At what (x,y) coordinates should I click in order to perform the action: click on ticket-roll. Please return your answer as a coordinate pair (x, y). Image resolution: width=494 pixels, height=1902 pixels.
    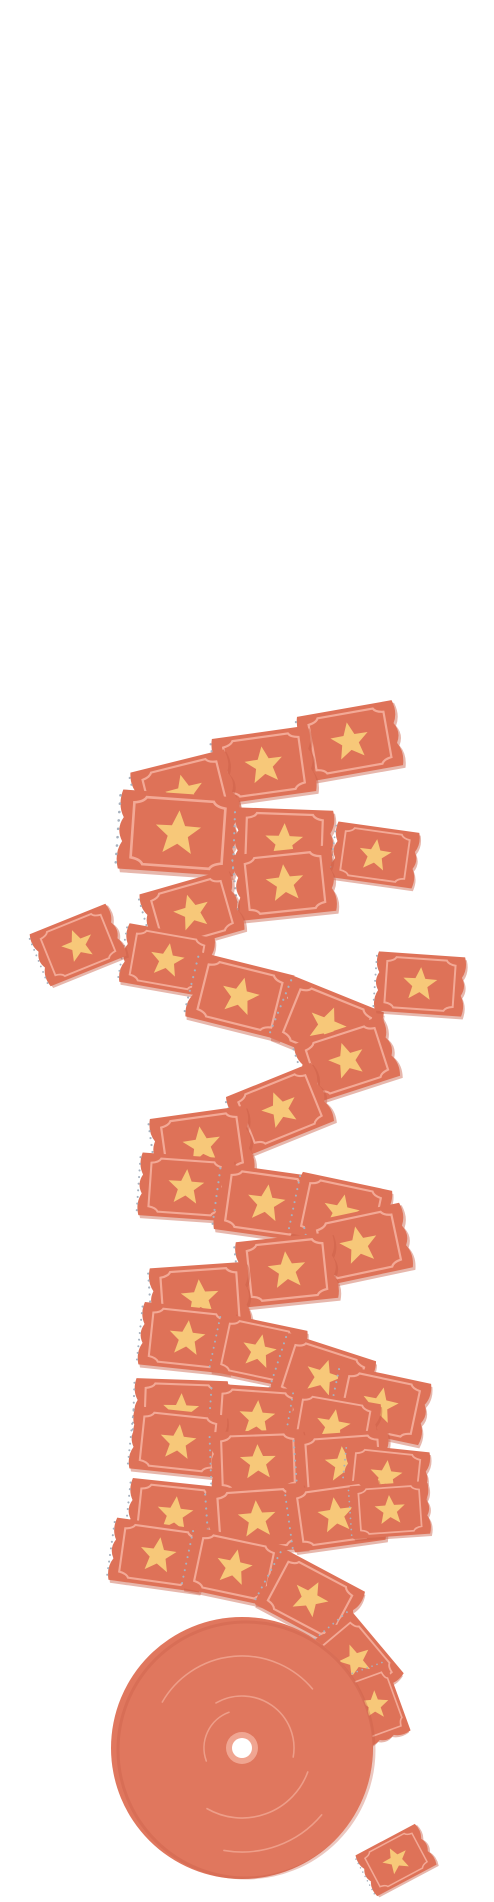
    Looking at the image, I should click on (243, 1748).